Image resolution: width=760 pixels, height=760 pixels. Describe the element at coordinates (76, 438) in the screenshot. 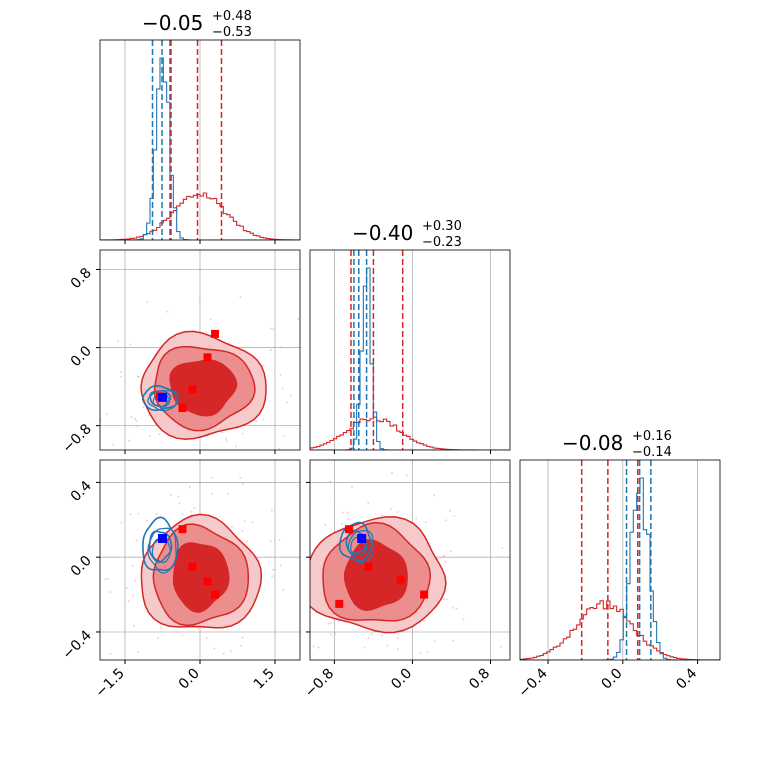

I see `y-tick-label: −0.8` at that location.